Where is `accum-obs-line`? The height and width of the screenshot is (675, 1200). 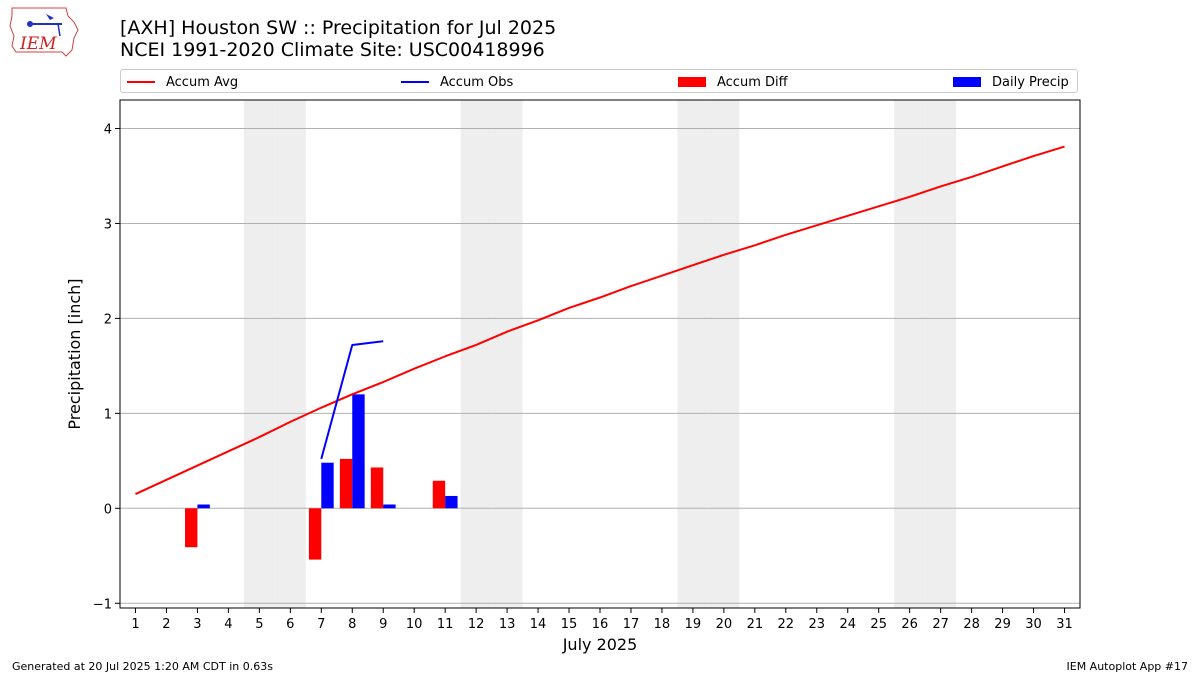 accum-obs-line is located at coordinates (352, 400).